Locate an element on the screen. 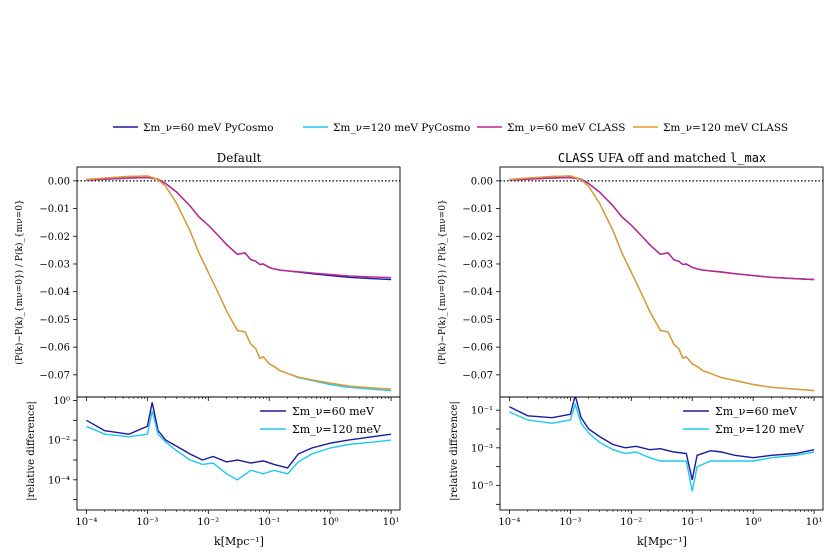  right-top-ylabel: (P(k)−P(k)_{mν=0}) / P(k)_{mν=0} is located at coordinates (442, 281).